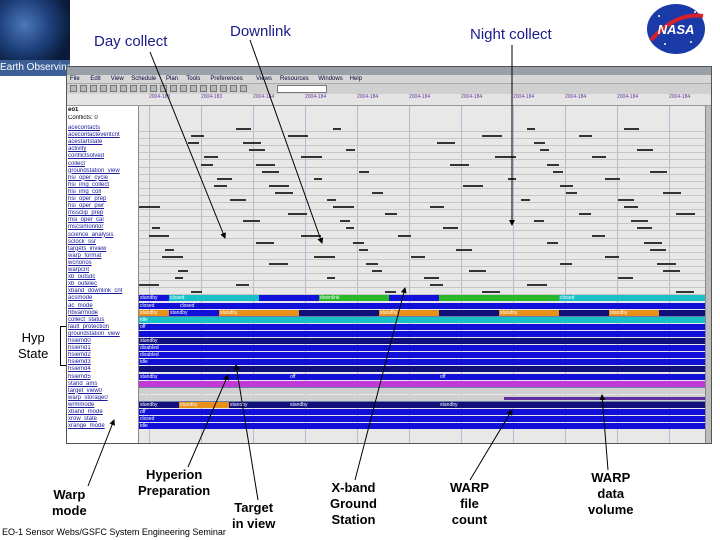  Describe the element at coordinates (83, 419) in the screenshot. I see `resource-label: xrow_state` at that location.